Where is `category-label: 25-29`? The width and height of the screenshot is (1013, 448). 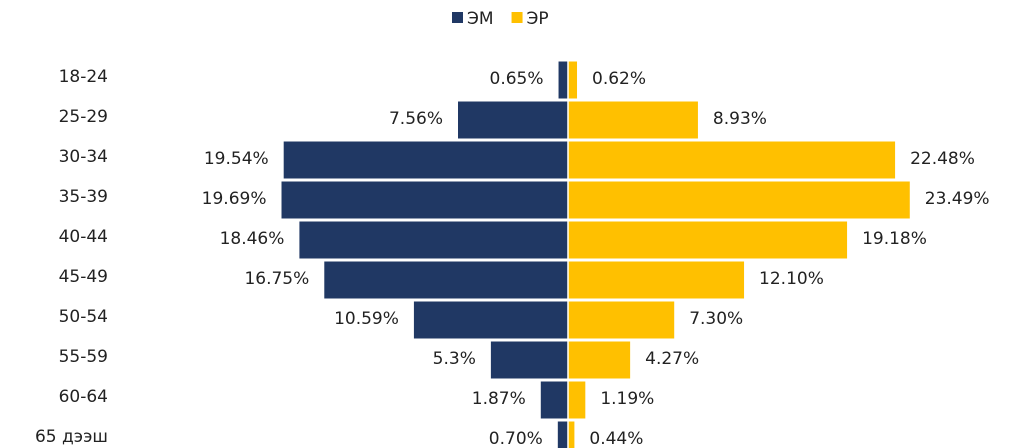 category-label: 25-29 is located at coordinates (83, 117).